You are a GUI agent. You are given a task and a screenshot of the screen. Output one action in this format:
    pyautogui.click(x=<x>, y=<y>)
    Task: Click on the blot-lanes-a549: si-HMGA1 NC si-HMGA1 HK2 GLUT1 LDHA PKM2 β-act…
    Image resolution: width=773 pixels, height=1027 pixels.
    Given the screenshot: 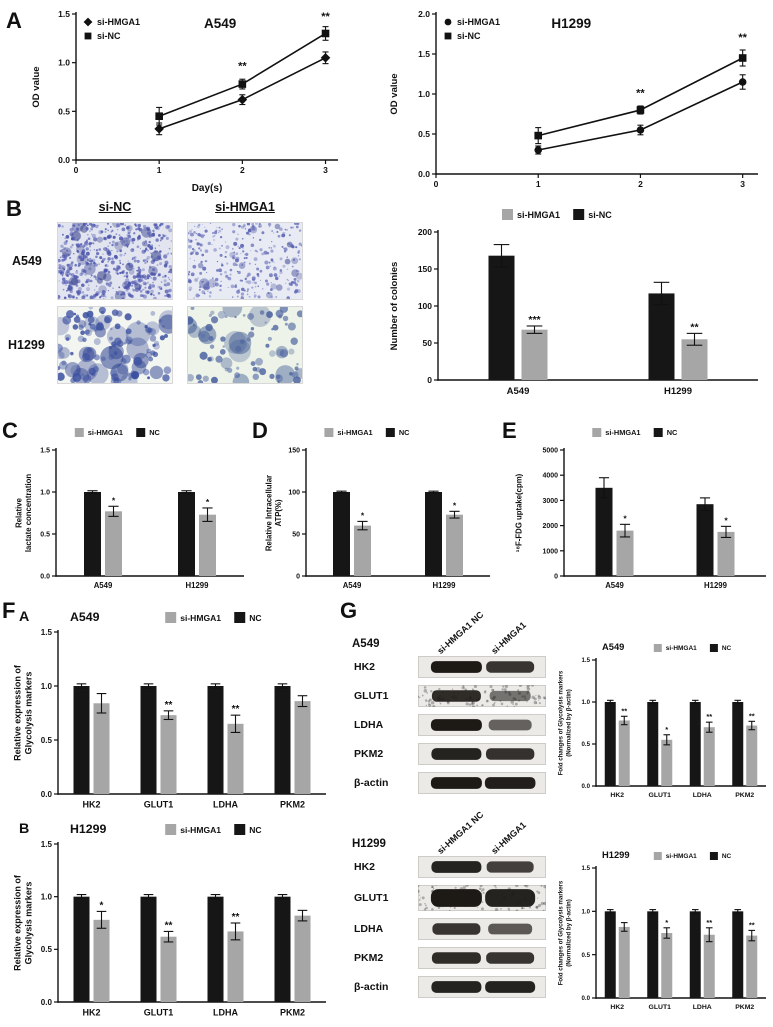 What is the action you would take?
    pyautogui.click(x=452, y=701)
    